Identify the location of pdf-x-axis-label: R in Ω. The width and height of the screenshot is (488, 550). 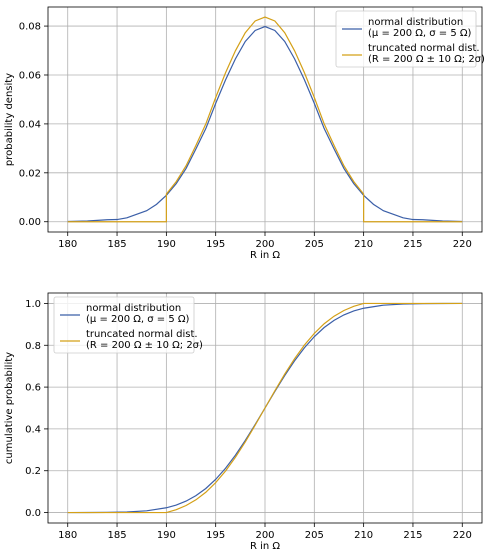
(265, 255).